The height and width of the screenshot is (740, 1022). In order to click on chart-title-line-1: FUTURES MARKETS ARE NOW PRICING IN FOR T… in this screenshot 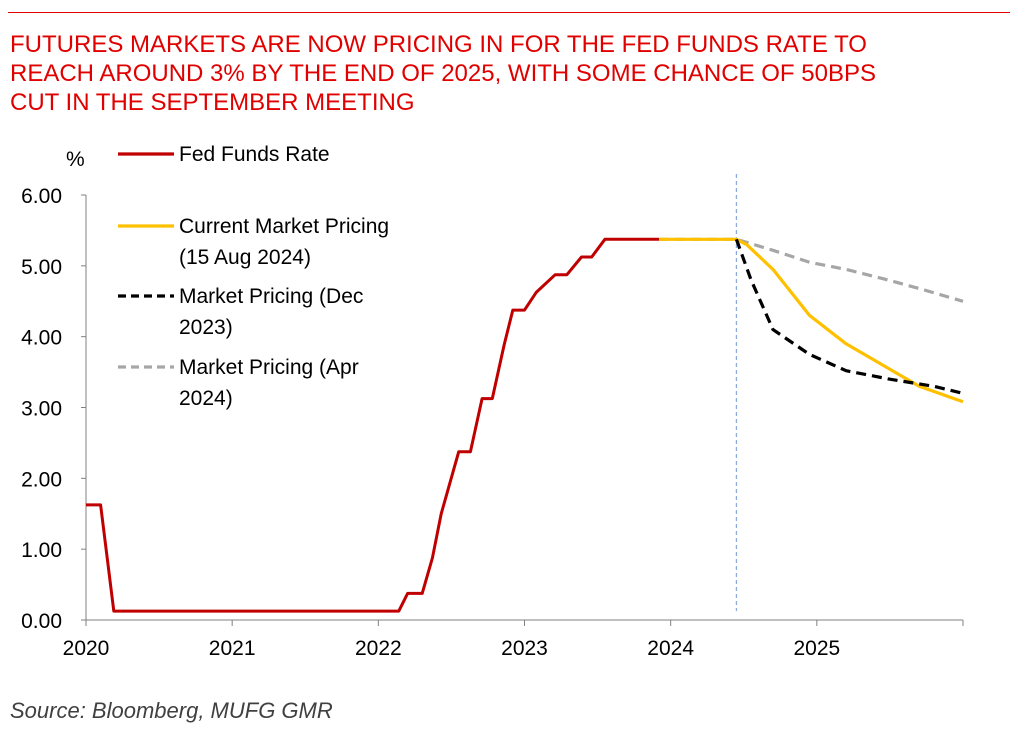, I will do `click(438, 44)`.